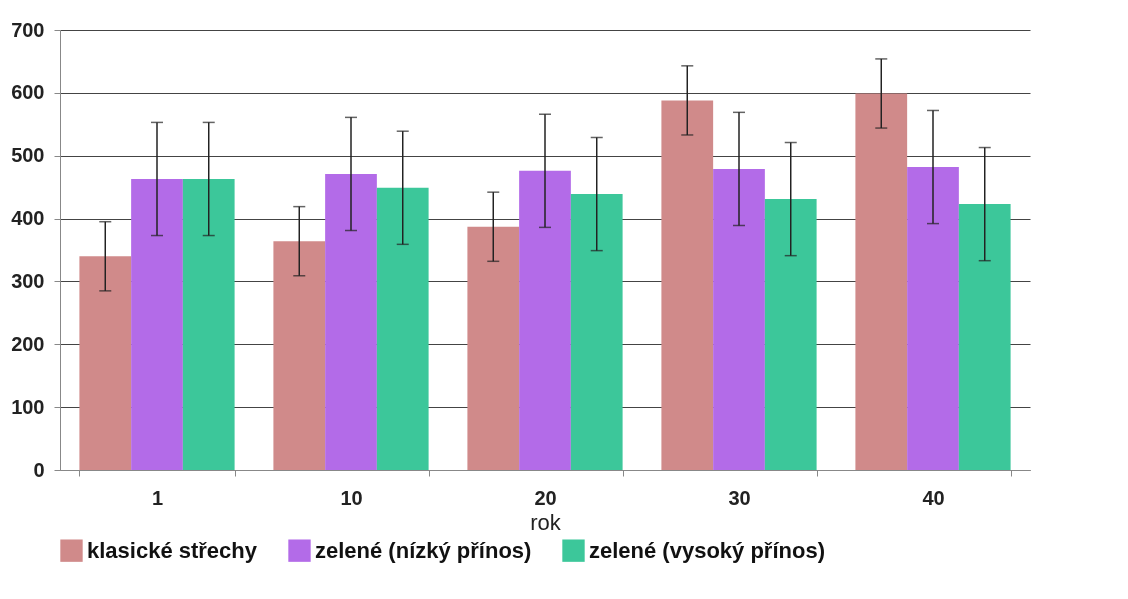 Image resolution: width=1128 pixels, height=599 pixels. What do you see at coordinates (28, 406) in the screenshot?
I see `y-tick-label: 100` at bounding box center [28, 406].